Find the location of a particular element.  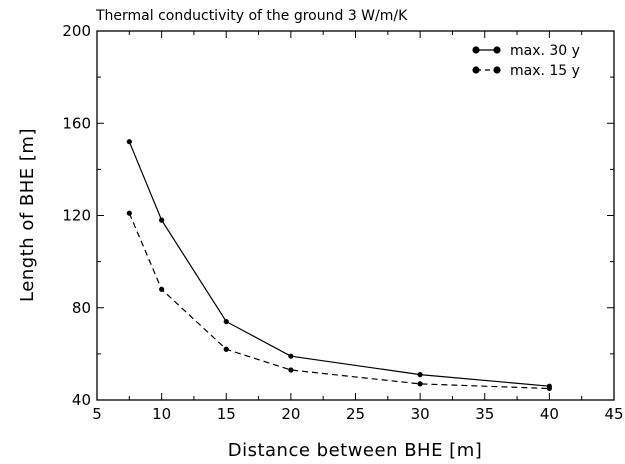

y-tick-label: 40 is located at coordinates (81, 400).